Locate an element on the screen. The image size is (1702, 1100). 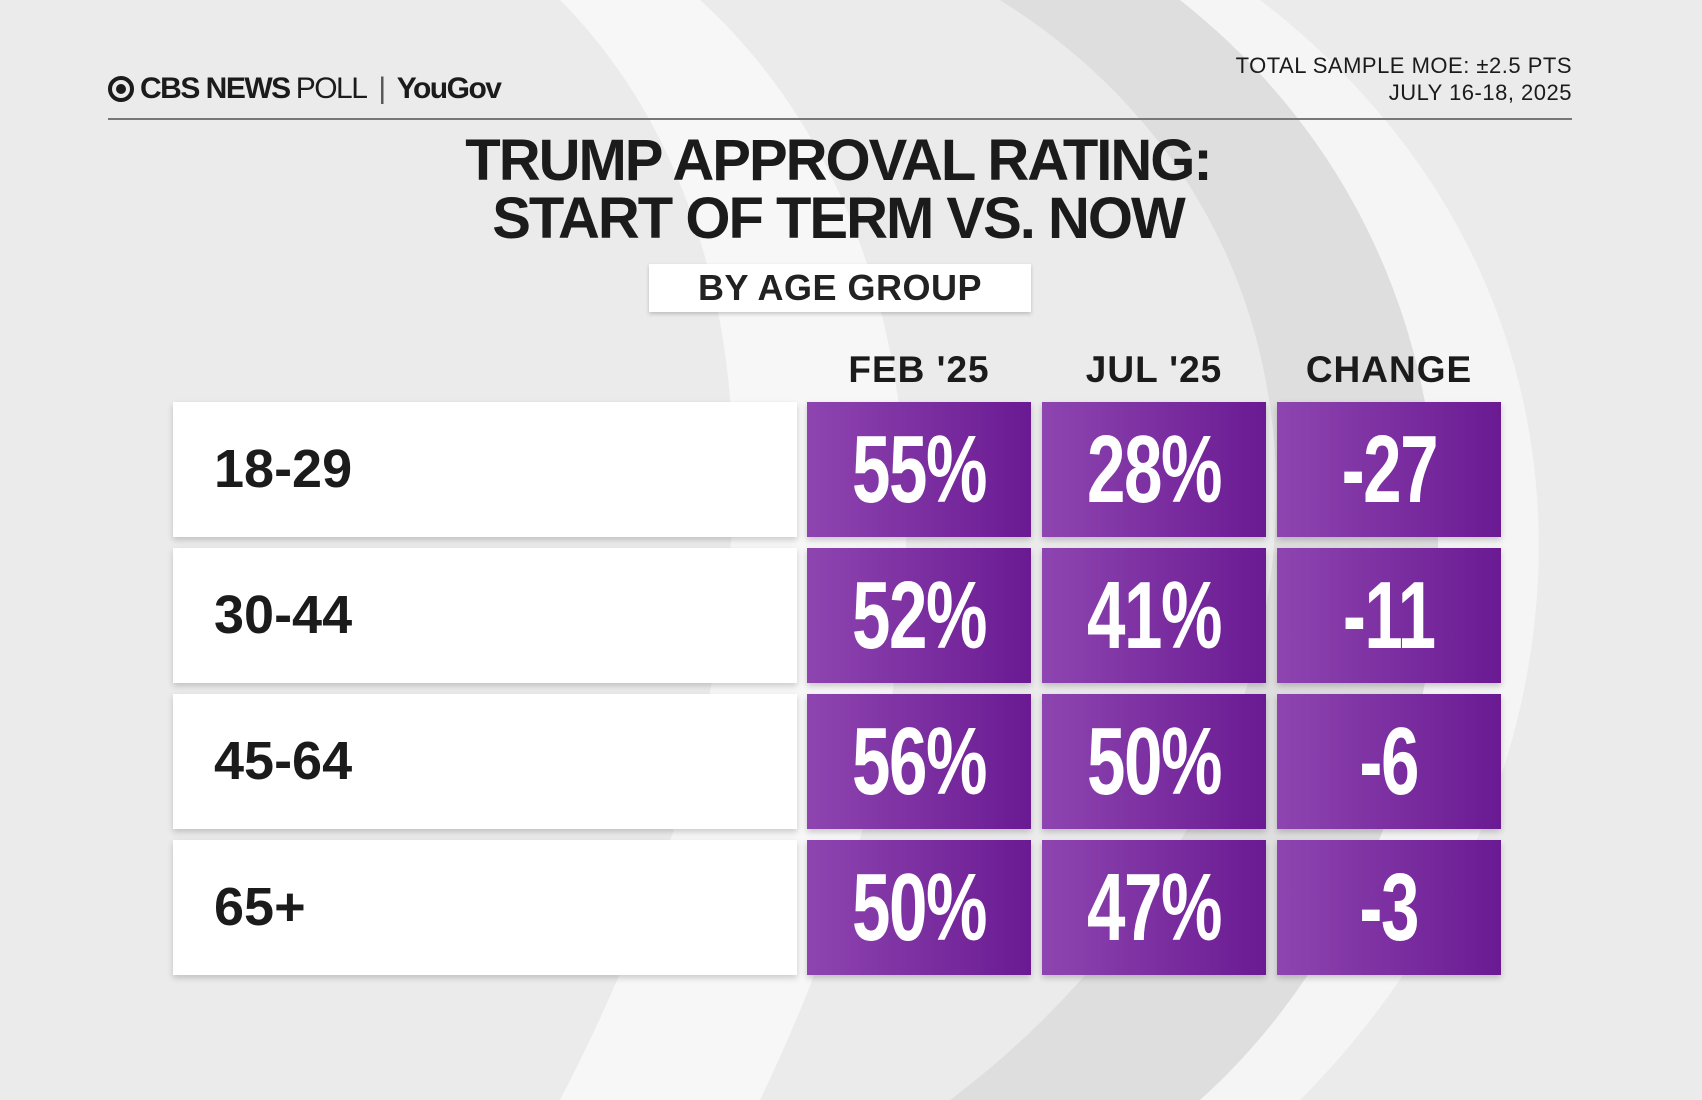
value-cell: 28% is located at coordinates (1154, 469).